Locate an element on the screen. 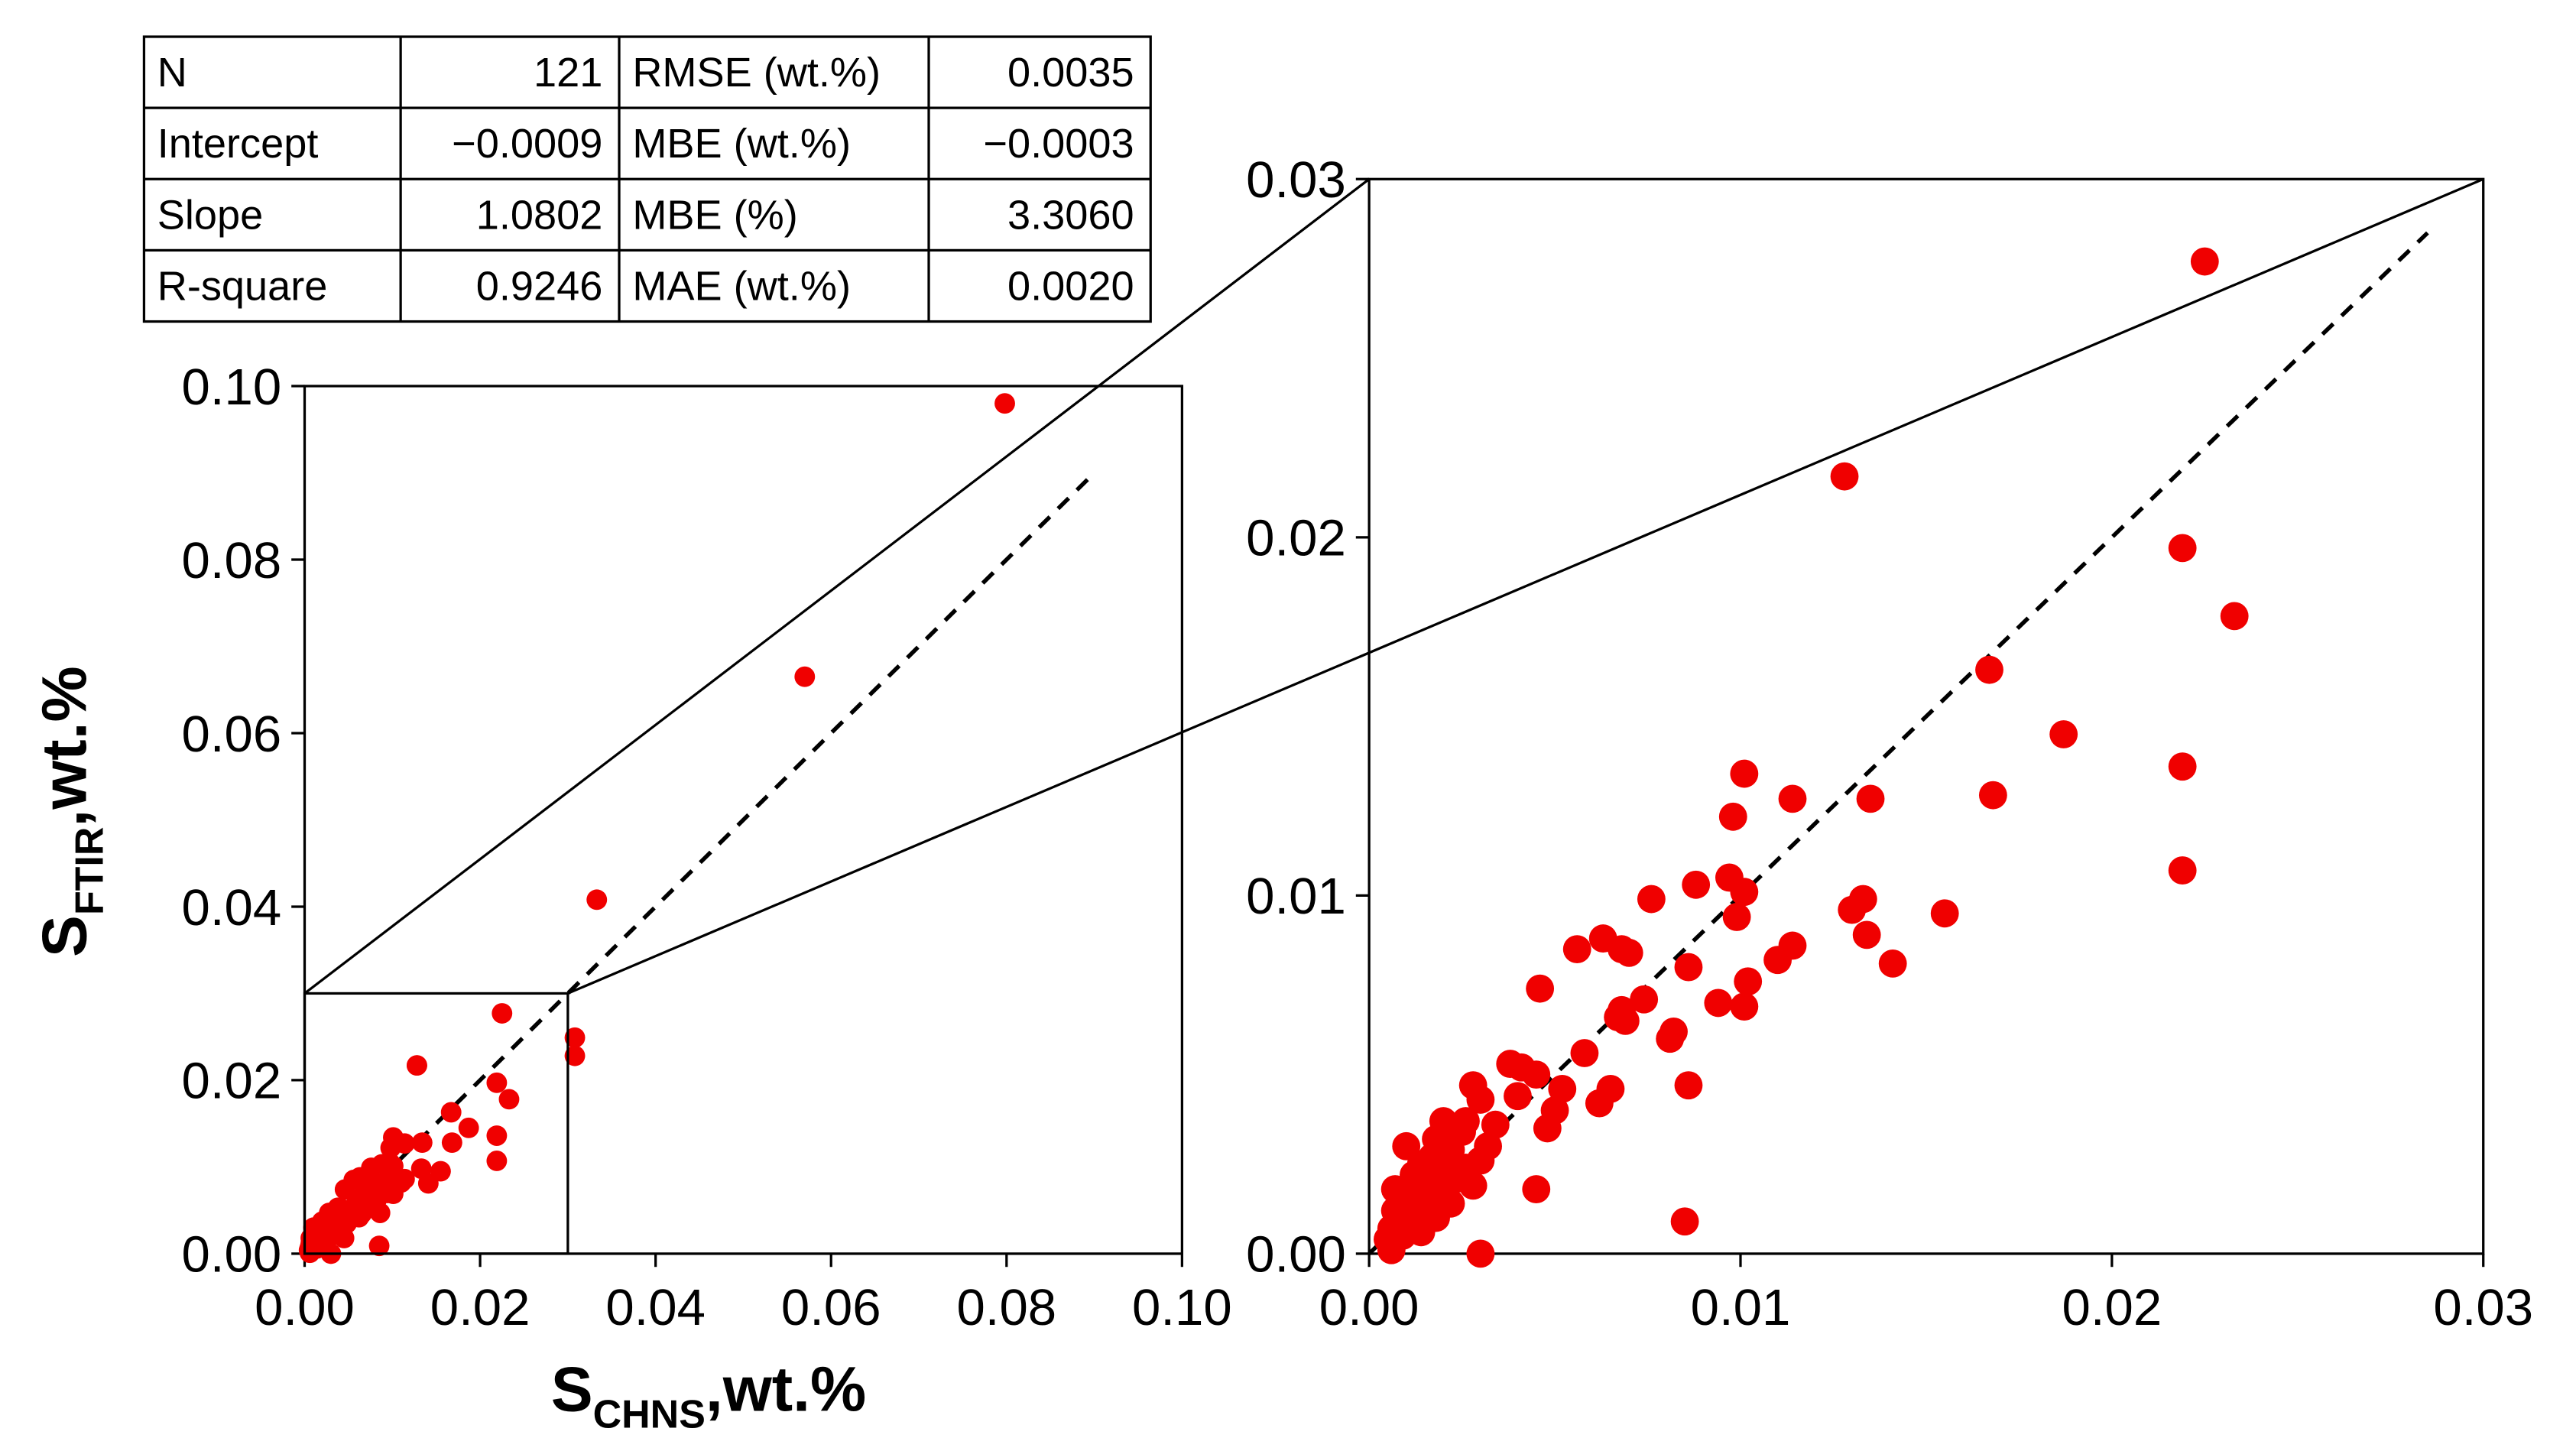  x-axis-title: SCHNS,wt.% is located at coordinates (708, 1396).